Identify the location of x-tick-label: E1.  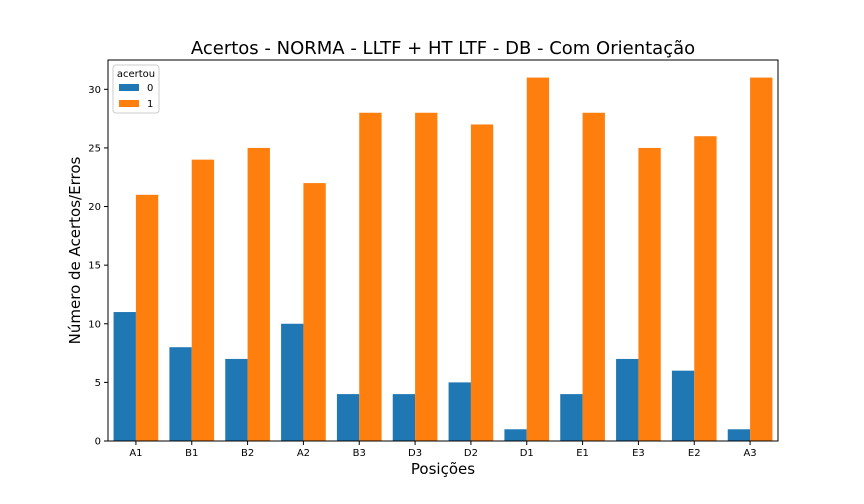
(582, 453).